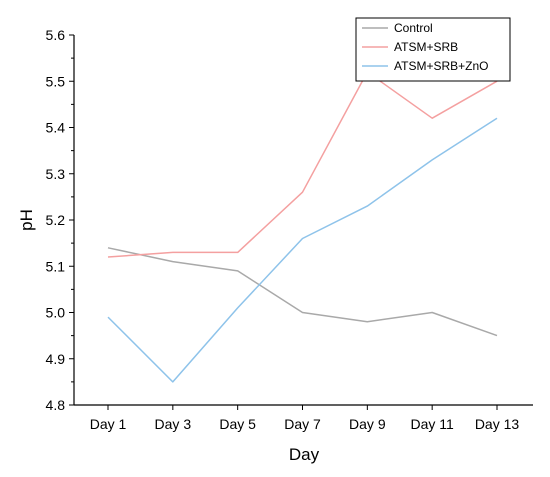  Describe the element at coordinates (56, 313) in the screenshot. I see `y-tick-label: 5.0` at that location.